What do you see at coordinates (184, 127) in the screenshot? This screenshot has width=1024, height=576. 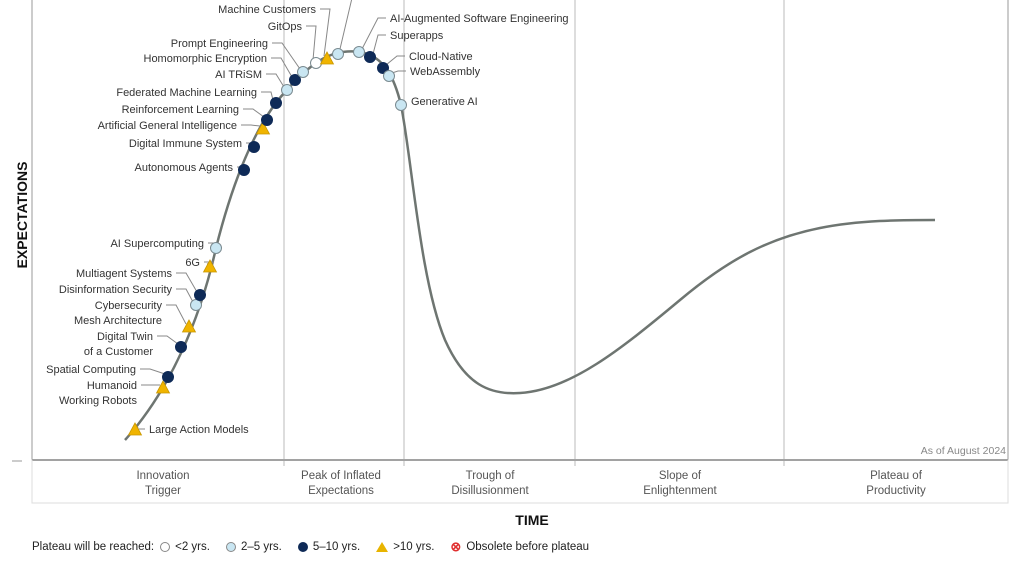 I see `technology-item: Artificial General Intelligence` at bounding box center [184, 127].